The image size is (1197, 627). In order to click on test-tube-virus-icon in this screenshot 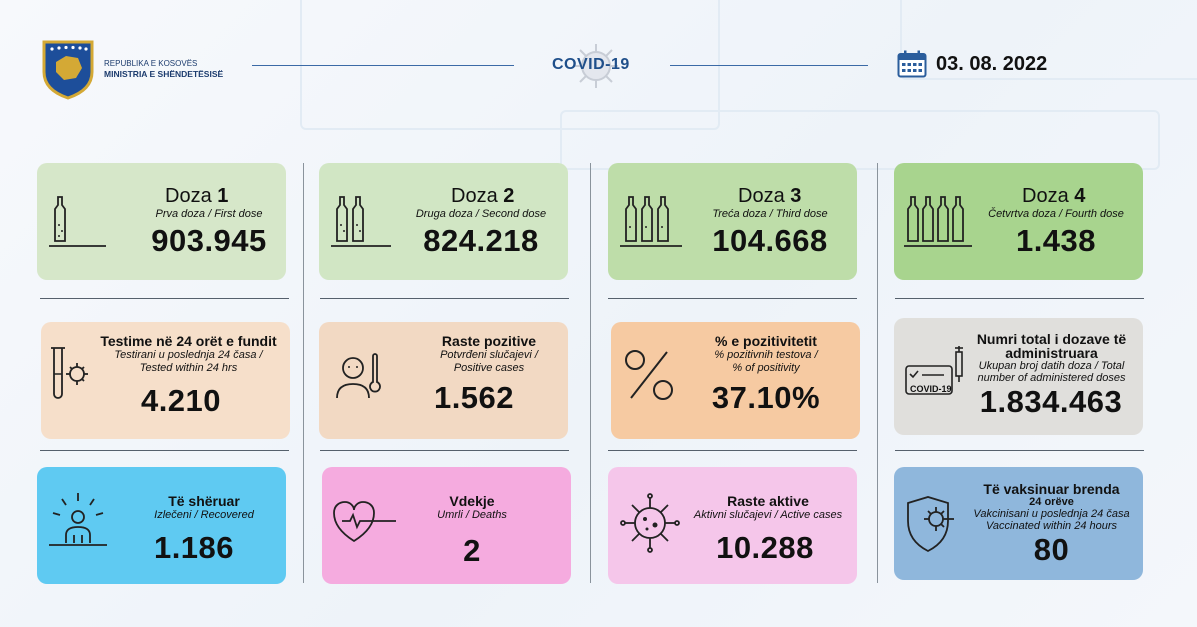, I will do `click(69, 373)`.